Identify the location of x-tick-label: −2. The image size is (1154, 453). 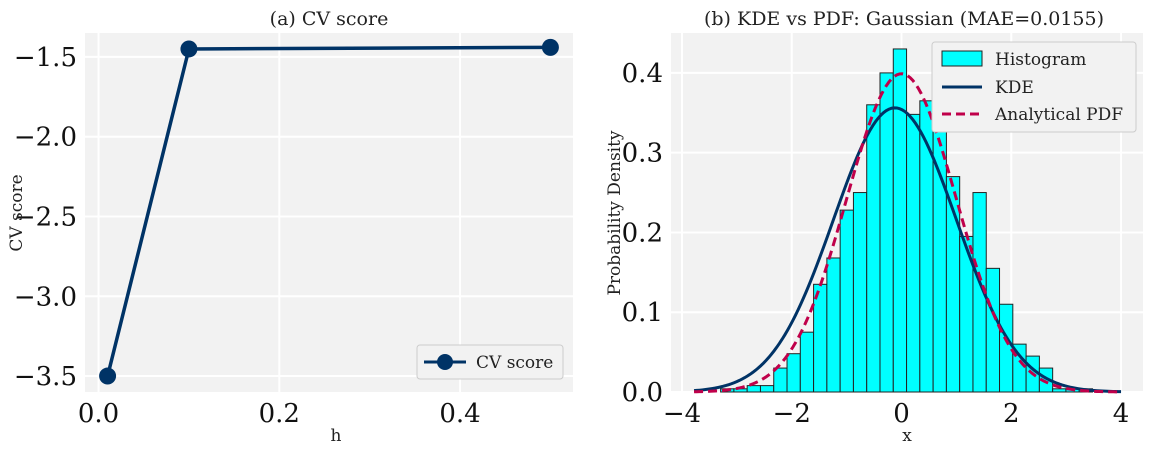
(792, 414).